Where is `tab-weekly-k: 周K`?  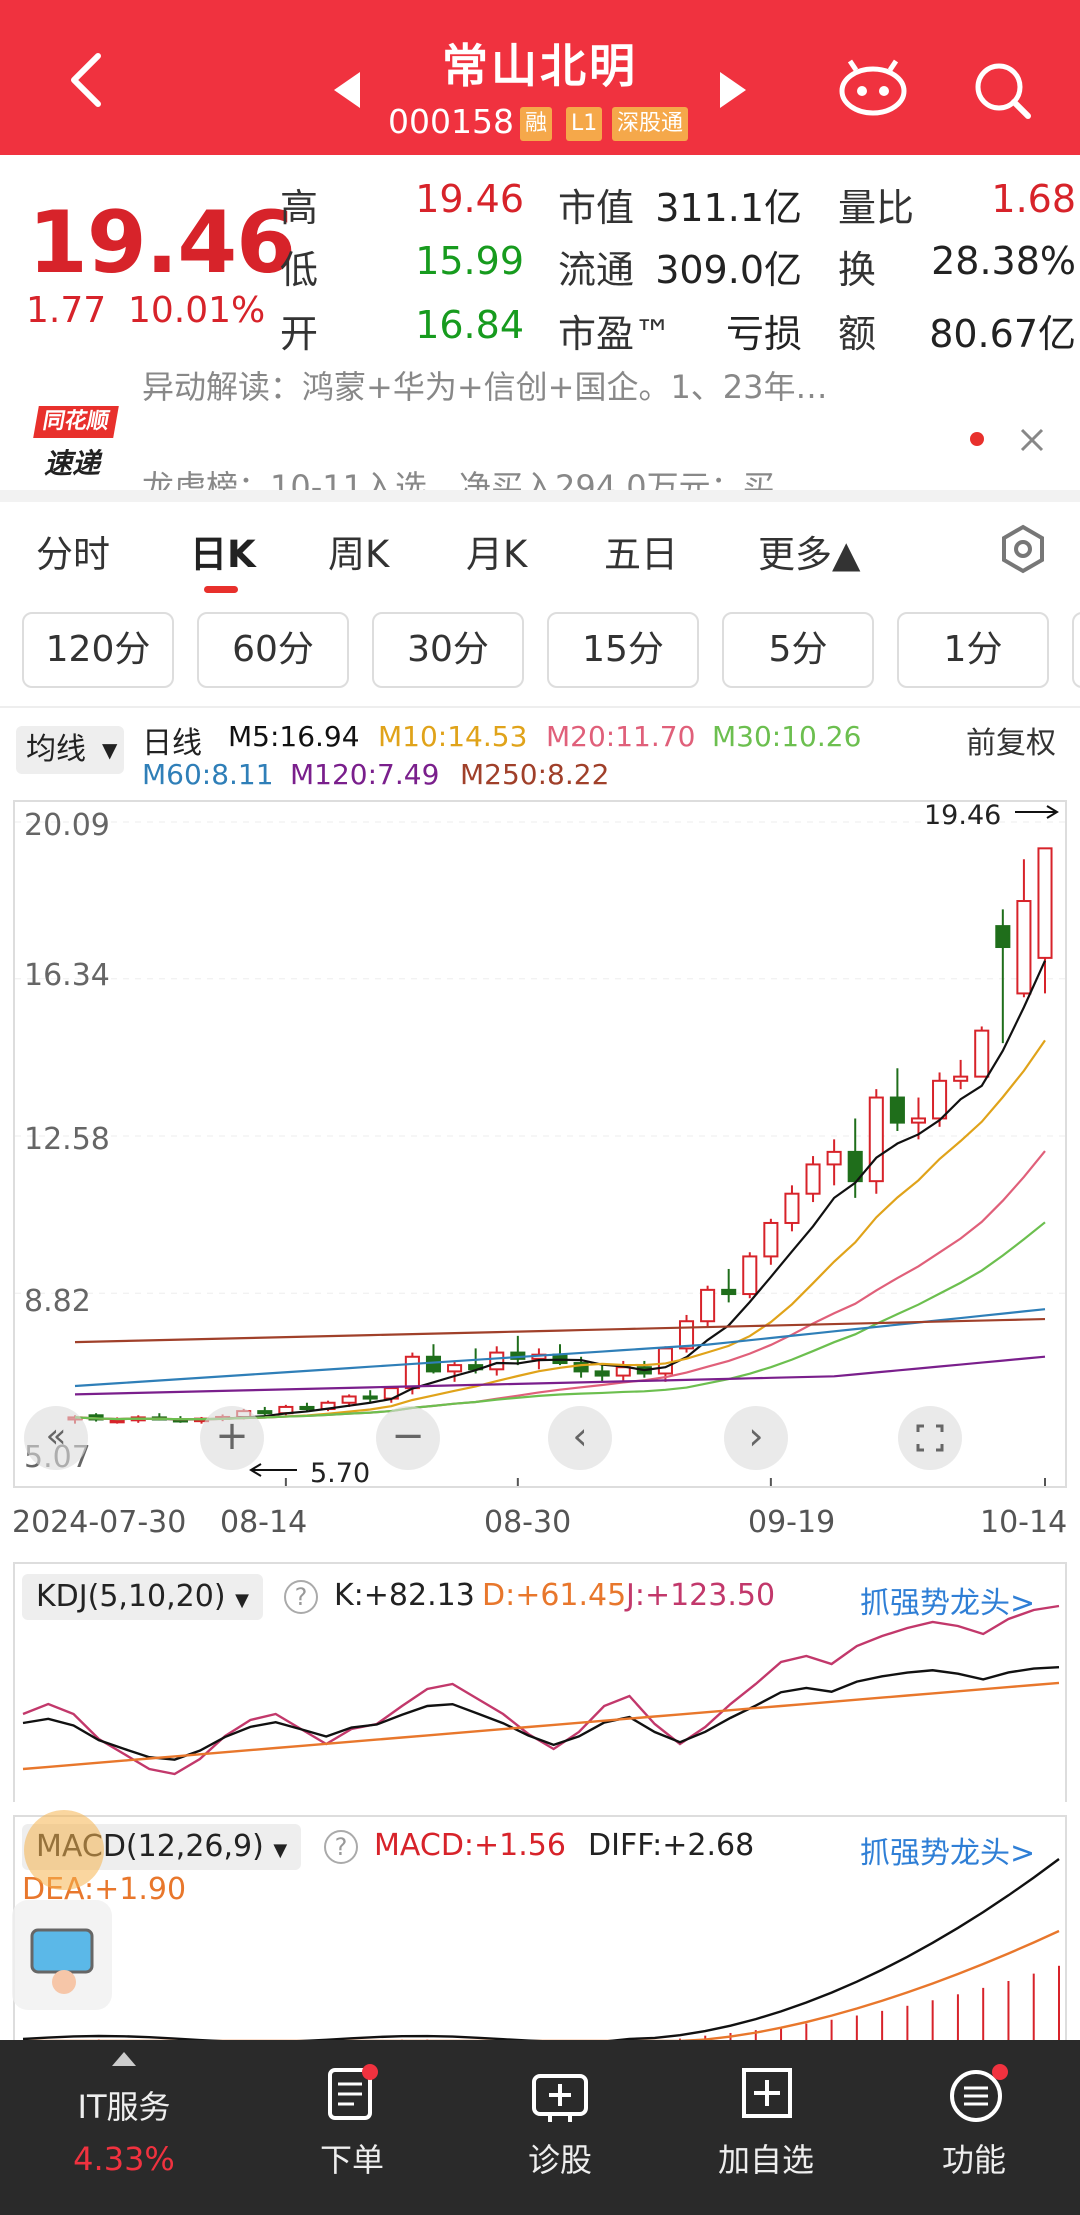 tab-weekly-k: 周K is located at coordinates (359, 554).